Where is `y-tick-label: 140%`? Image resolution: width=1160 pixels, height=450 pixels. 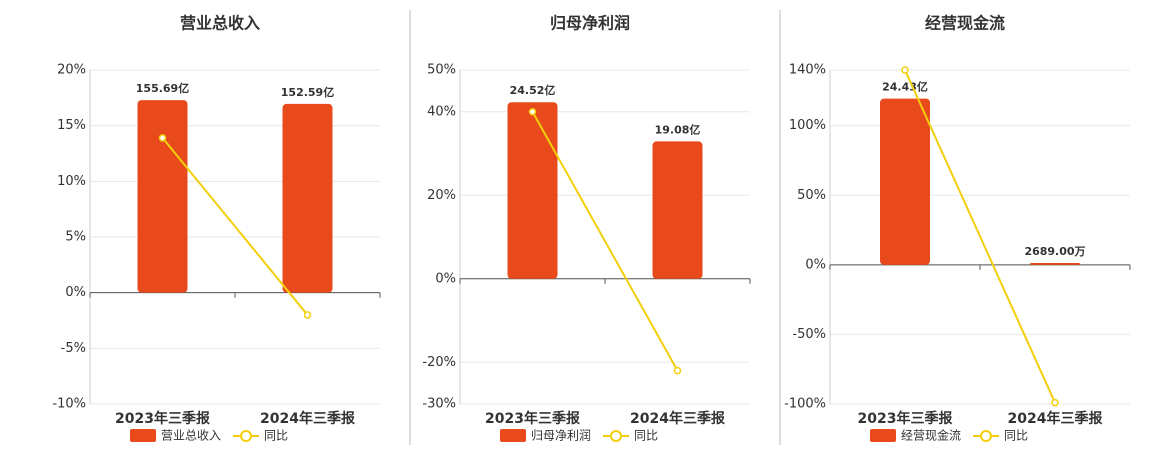 y-tick-label: 140% is located at coordinates (807, 70).